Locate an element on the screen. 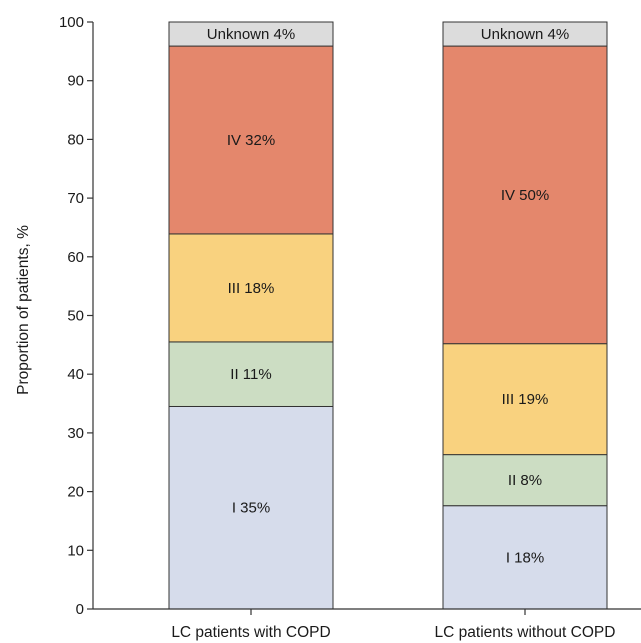 The width and height of the screenshot is (641, 643). y-tick-label: 40 is located at coordinates (75, 374).